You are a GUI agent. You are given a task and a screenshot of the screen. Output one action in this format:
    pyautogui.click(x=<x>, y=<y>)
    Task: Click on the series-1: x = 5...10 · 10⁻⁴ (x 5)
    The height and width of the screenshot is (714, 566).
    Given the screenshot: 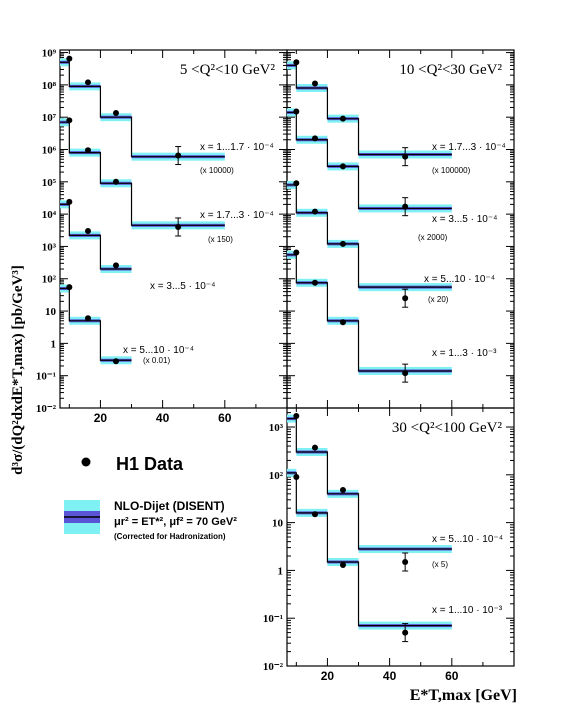 What is the action you would take?
    pyautogui.click(x=395, y=492)
    